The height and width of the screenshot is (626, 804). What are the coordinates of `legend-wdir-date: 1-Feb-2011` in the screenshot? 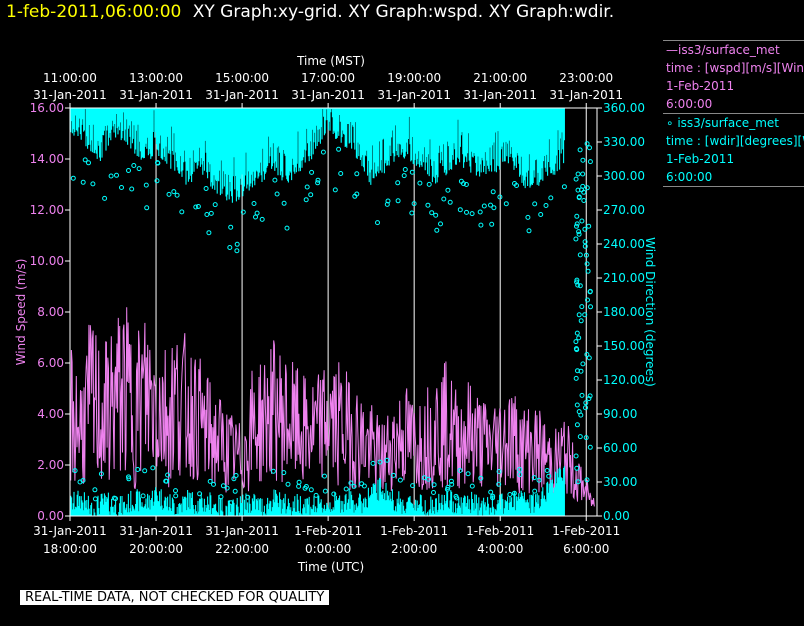 It's located at (700, 159).